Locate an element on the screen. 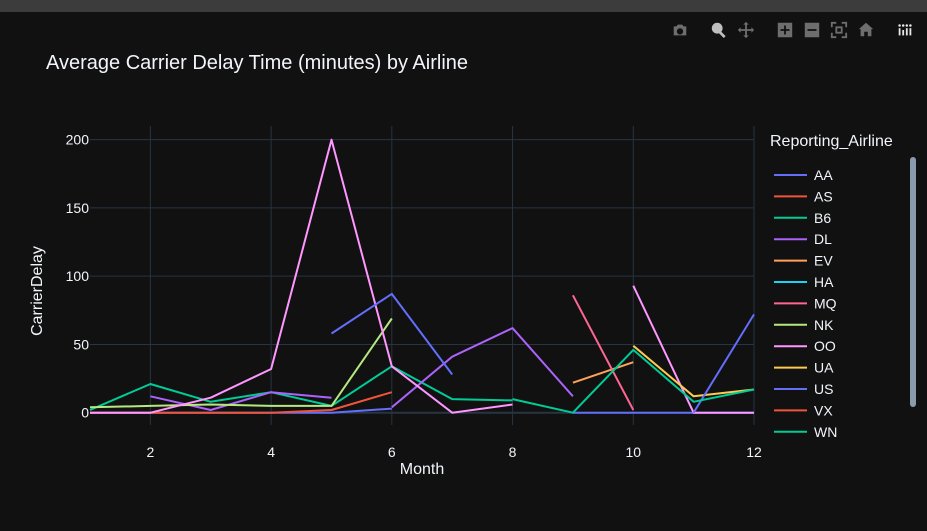  legend-item-wn: WN is located at coordinates (805, 432).